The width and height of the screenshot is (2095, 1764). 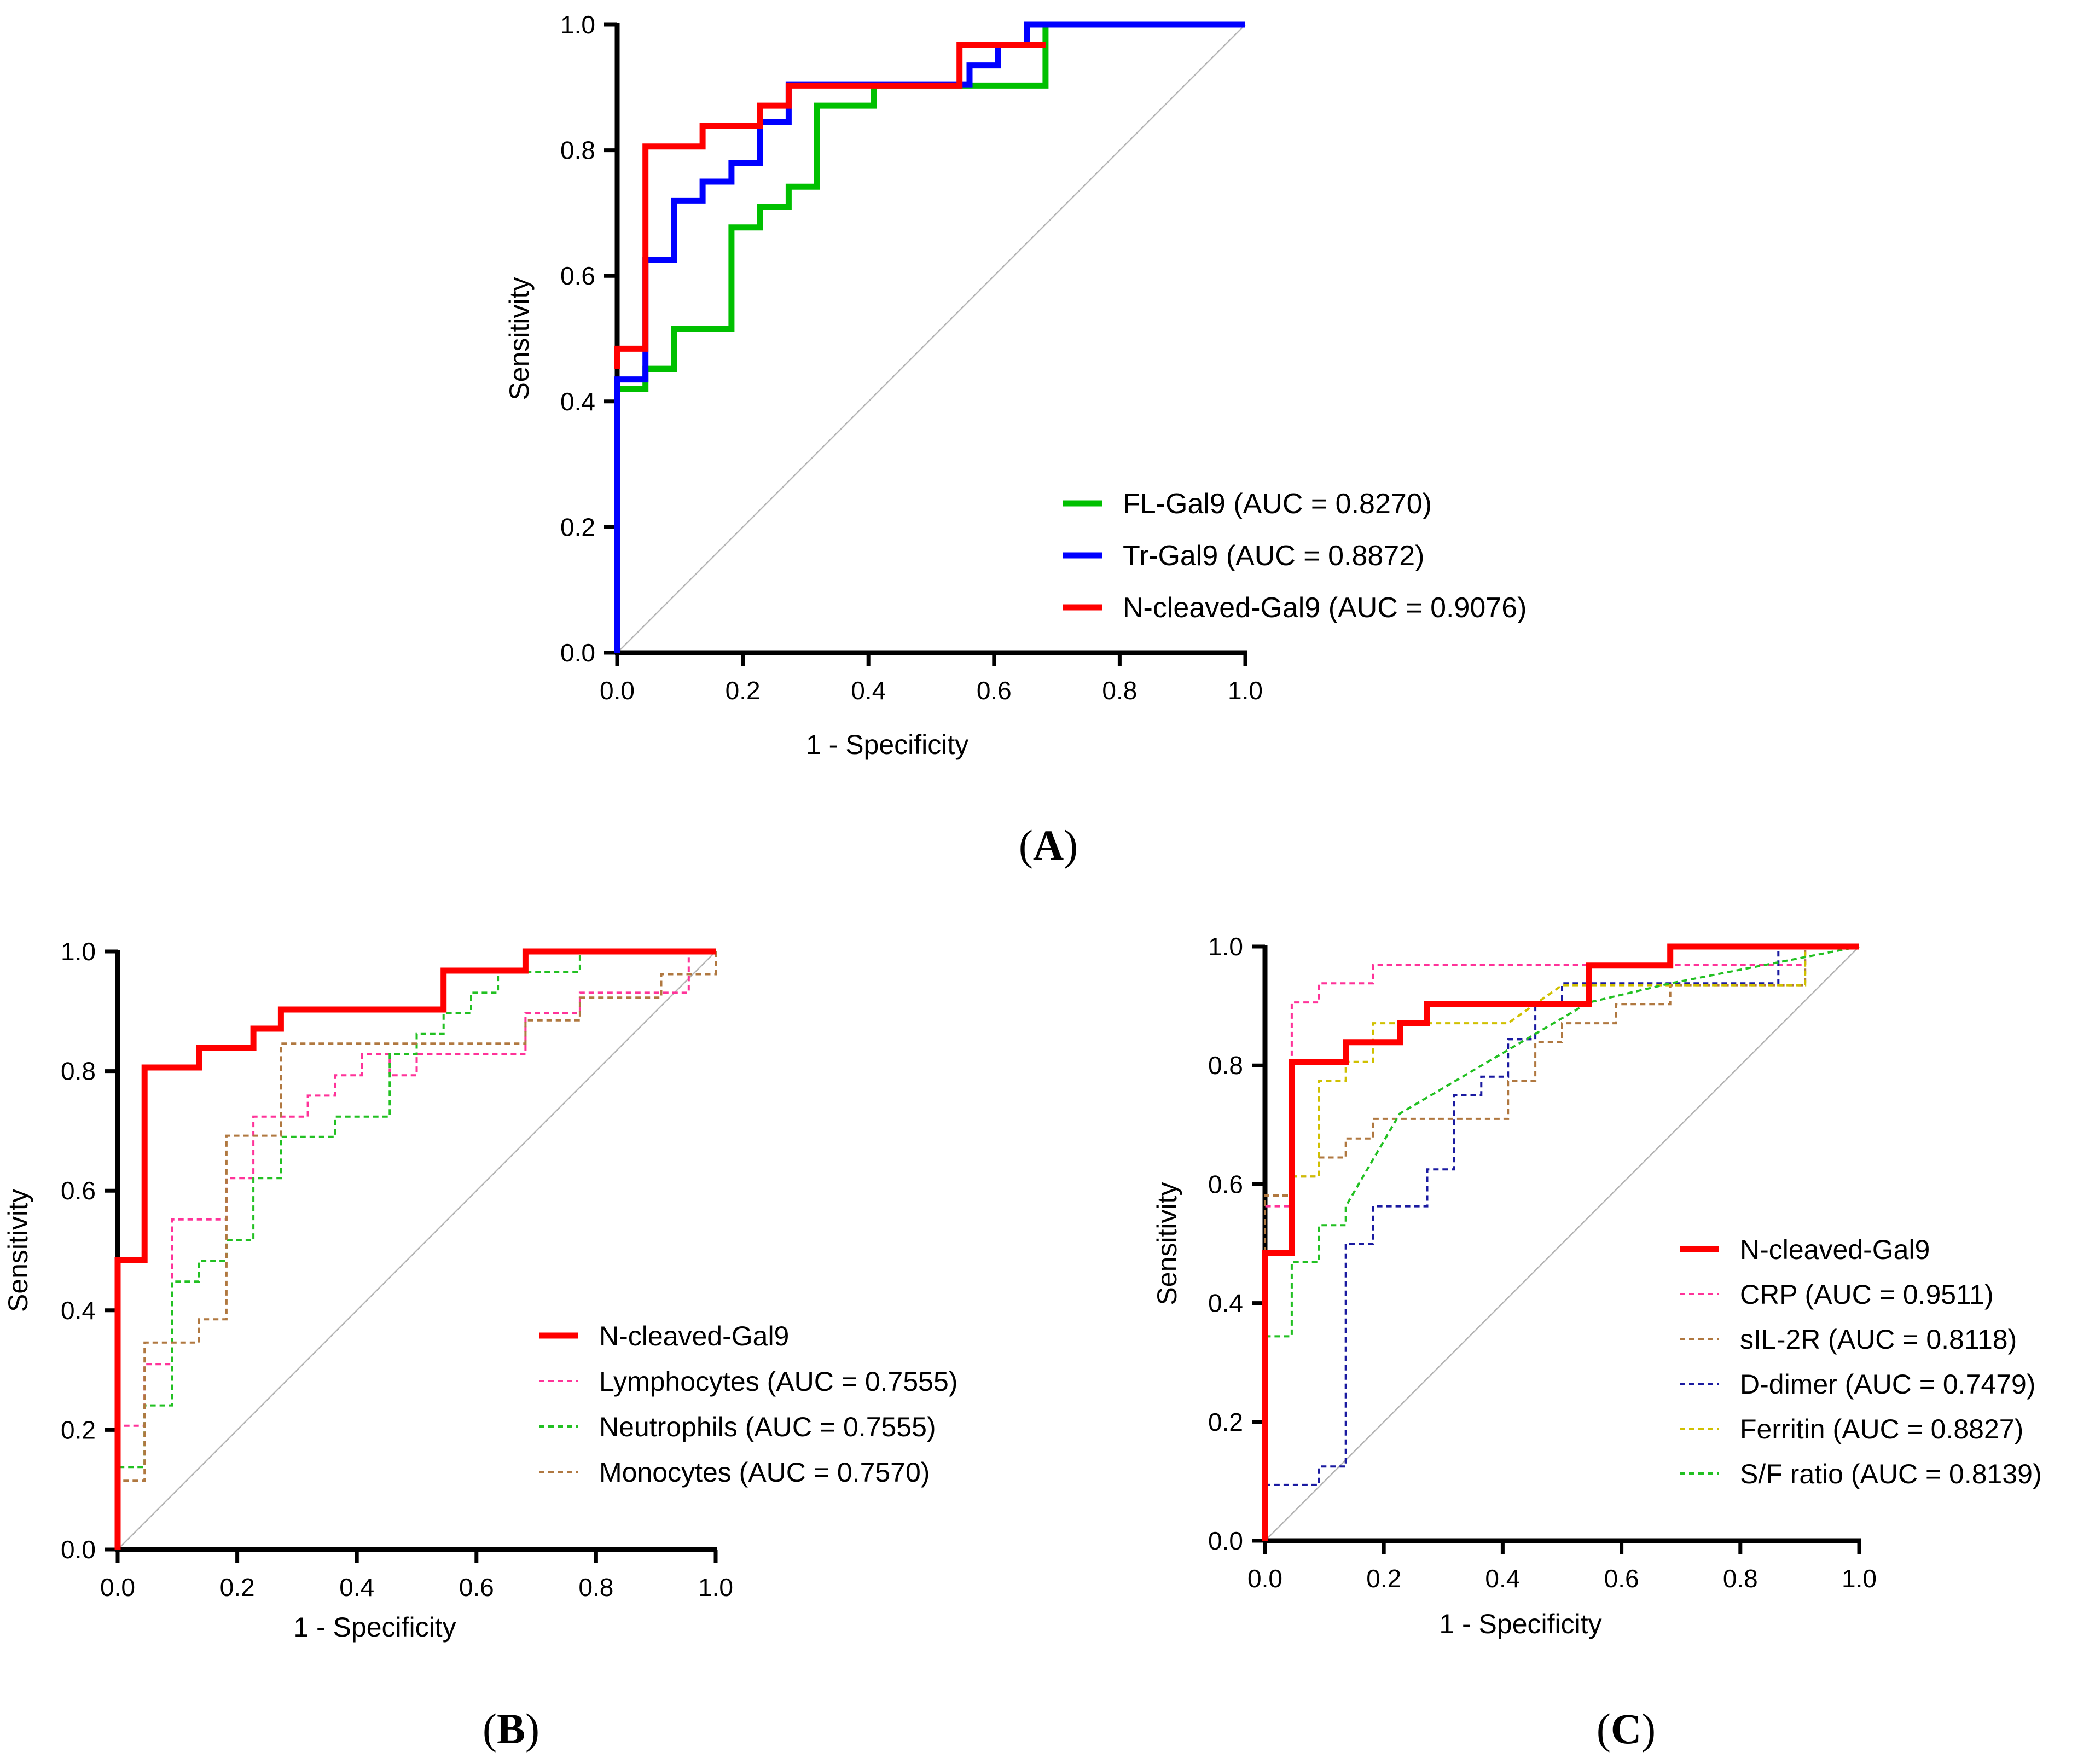 I want to click on chart-b-x-tick-label: 0.2, so click(x=237, y=1587).